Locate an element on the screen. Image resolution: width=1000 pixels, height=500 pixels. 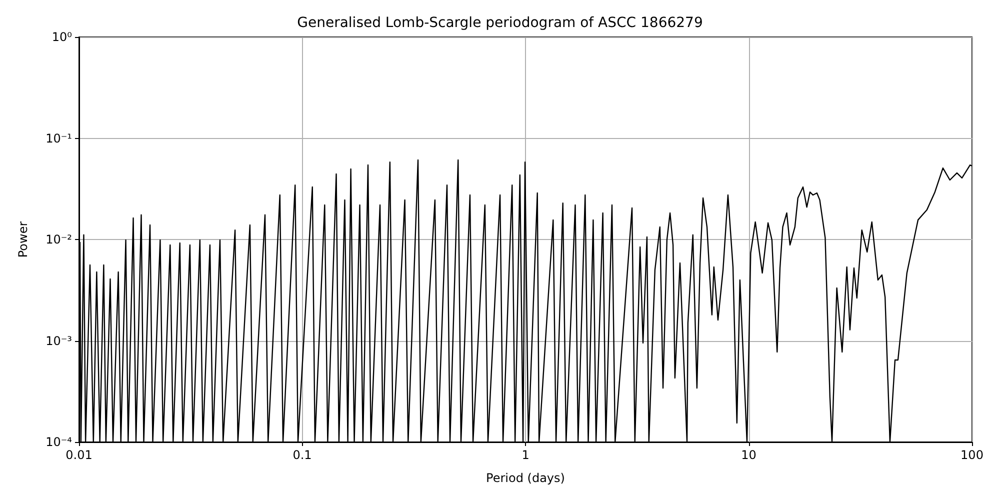
x-tick-label: 0.01 is located at coordinates (79, 455).